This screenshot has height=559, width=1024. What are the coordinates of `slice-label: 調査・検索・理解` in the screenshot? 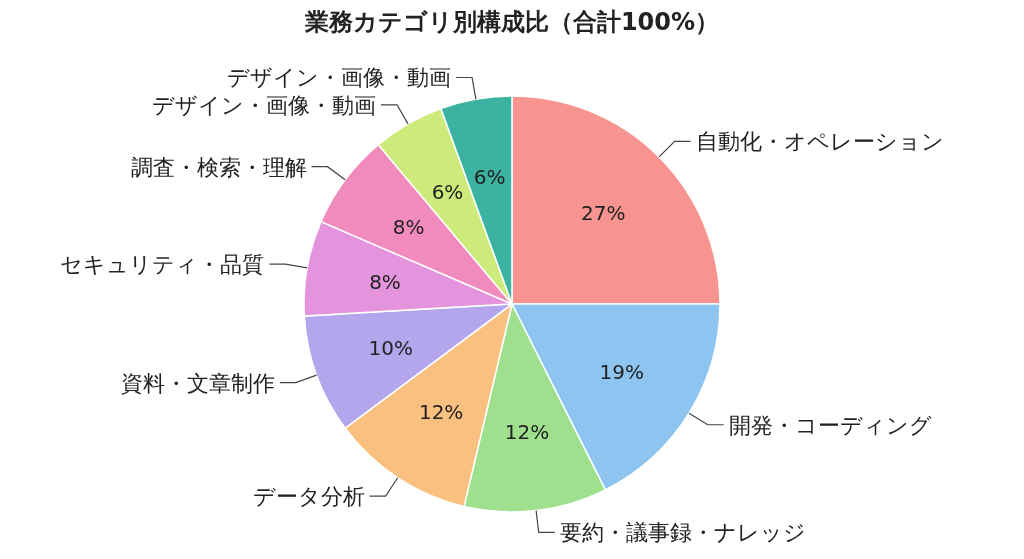 It's located at (218, 167).